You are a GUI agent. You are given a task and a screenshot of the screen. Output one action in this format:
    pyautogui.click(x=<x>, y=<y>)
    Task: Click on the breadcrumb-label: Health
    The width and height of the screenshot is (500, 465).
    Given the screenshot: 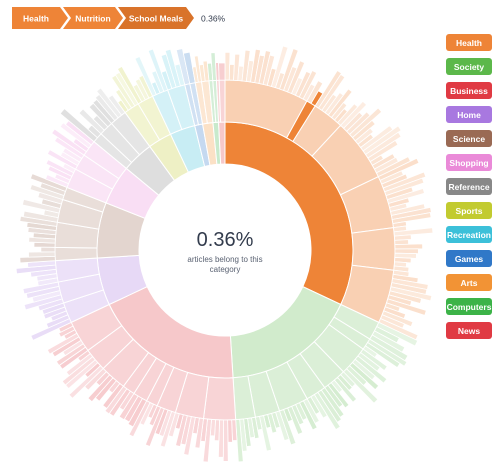 What is the action you would take?
    pyautogui.click(x=36, y=19)
    